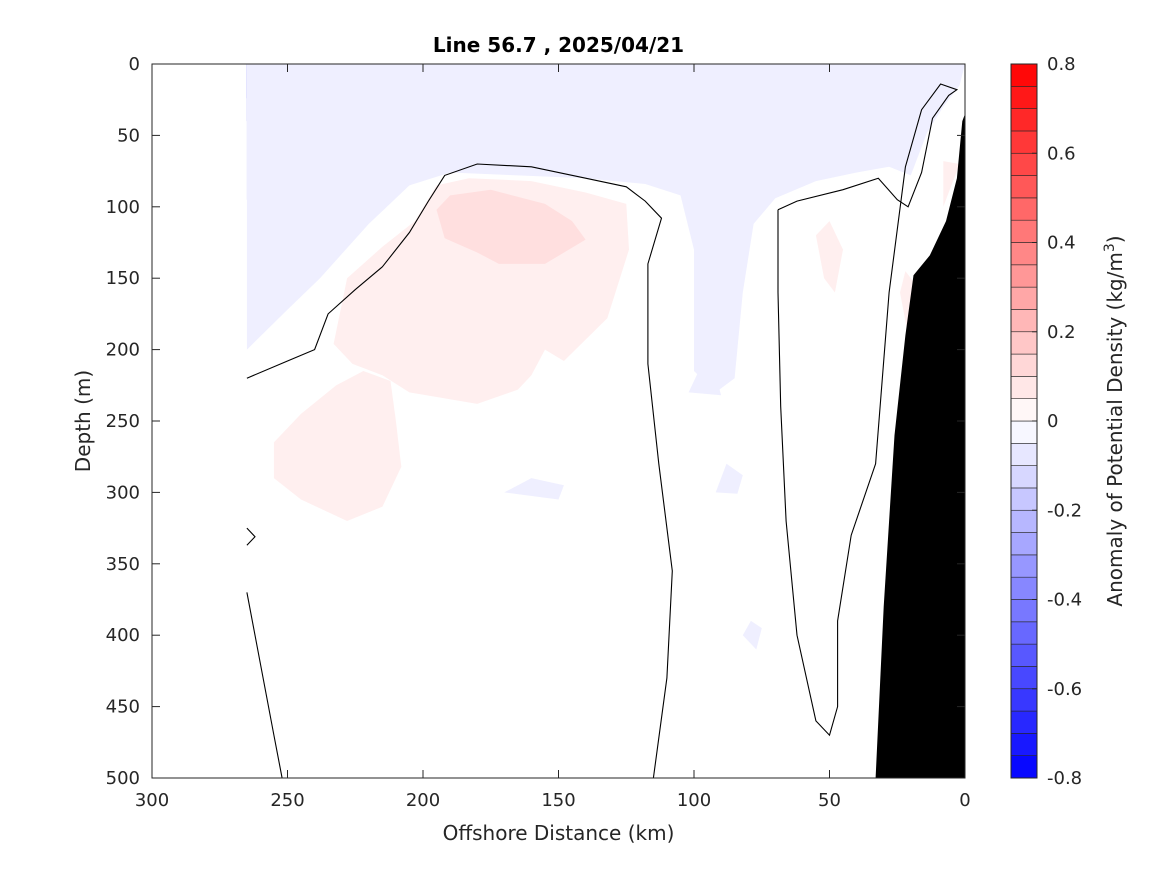  I want to click on colorbar-tick-label: 0.2, so click(1061, 332).